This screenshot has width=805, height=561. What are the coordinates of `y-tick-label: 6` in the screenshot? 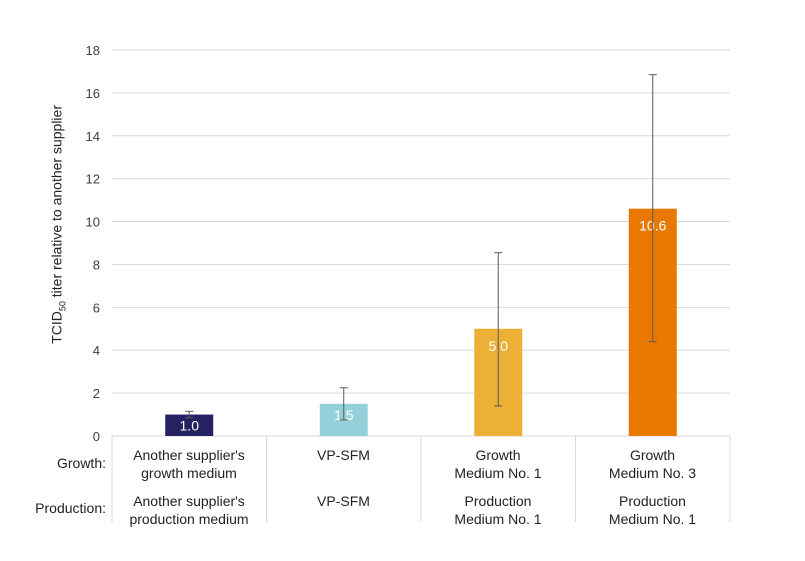 It's located at (96, 307).